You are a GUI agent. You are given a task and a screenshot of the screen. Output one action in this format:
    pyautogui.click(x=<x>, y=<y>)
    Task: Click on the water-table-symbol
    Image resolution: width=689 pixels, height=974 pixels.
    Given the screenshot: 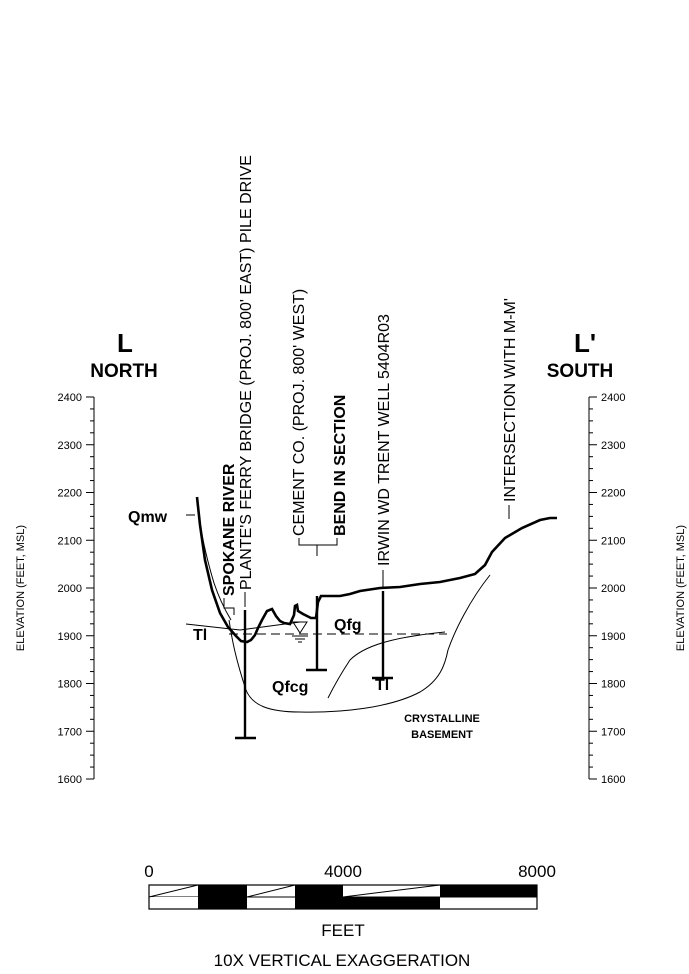 What is the action you would take?
    pyautogui.click(x=300, y=632)
    